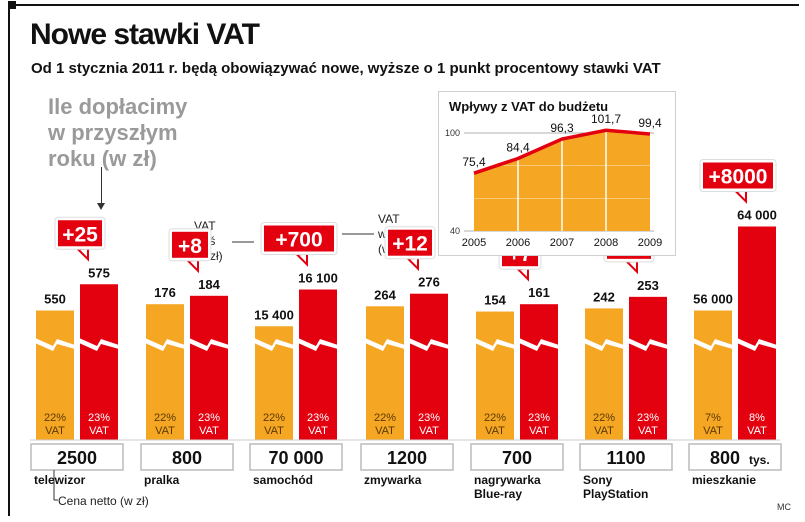  What do you see at coordinates (283, 480) in the screenshot?
I see `category-label: samochód` at bounding box center [283, 480].